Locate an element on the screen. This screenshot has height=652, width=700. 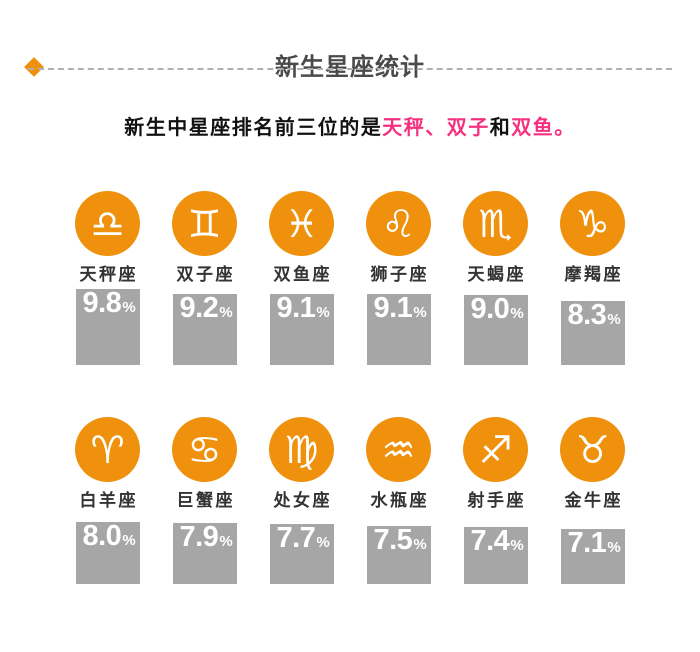
zodiac-label: 摩羯座 is located at coordinates (593, 274).